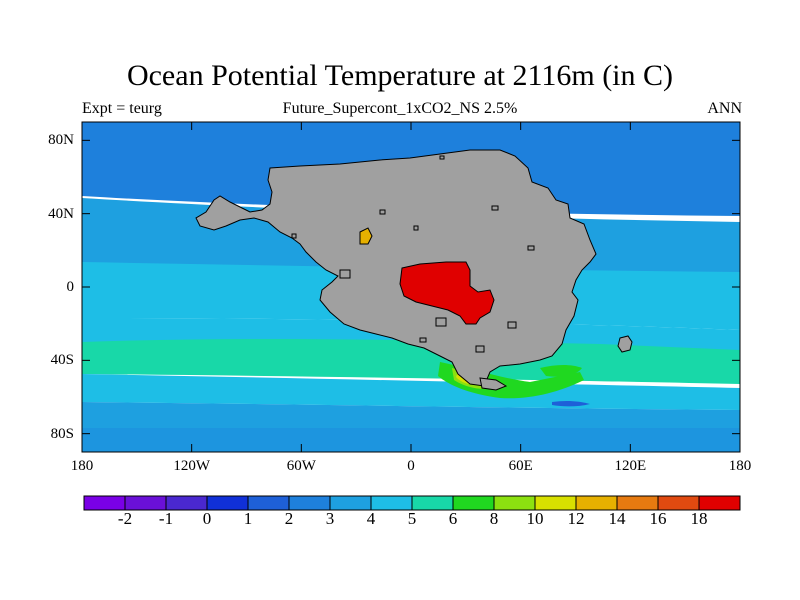 This screenshot has width=800, height=600. What do you see at coordinates (330, 518) in the screenshot?
I see `colorbar-label: 3` at bounding box center [330, 518].